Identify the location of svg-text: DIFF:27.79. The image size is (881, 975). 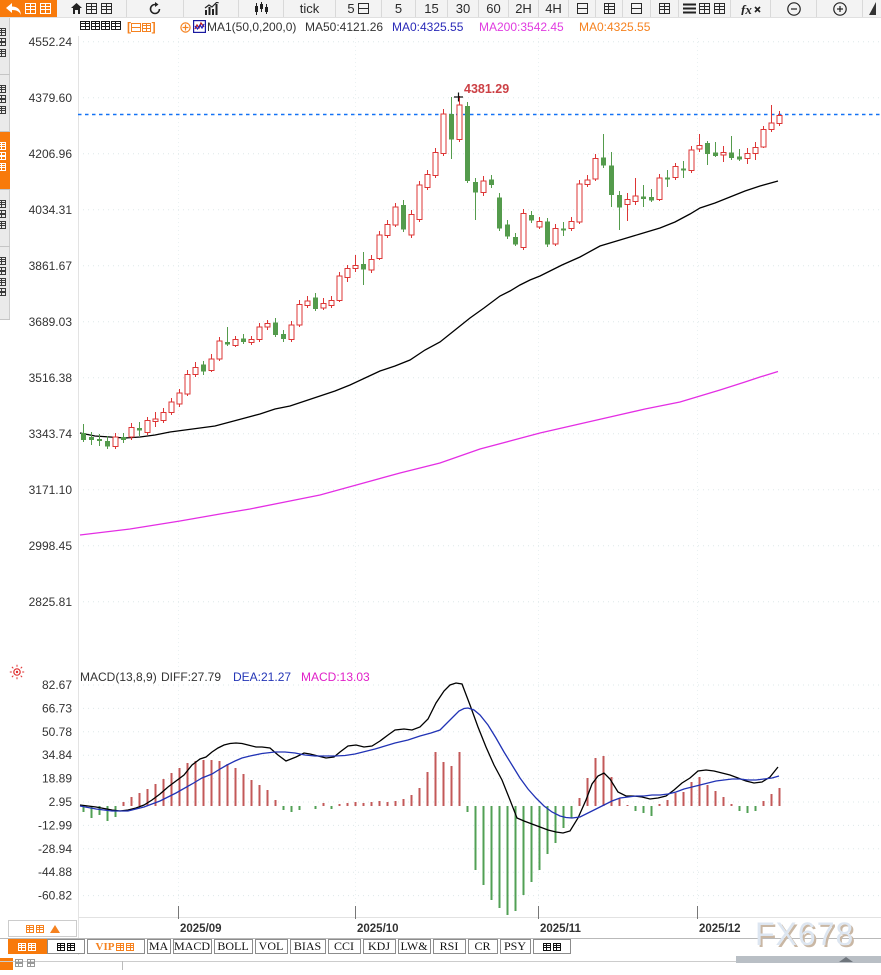
(191, 677).